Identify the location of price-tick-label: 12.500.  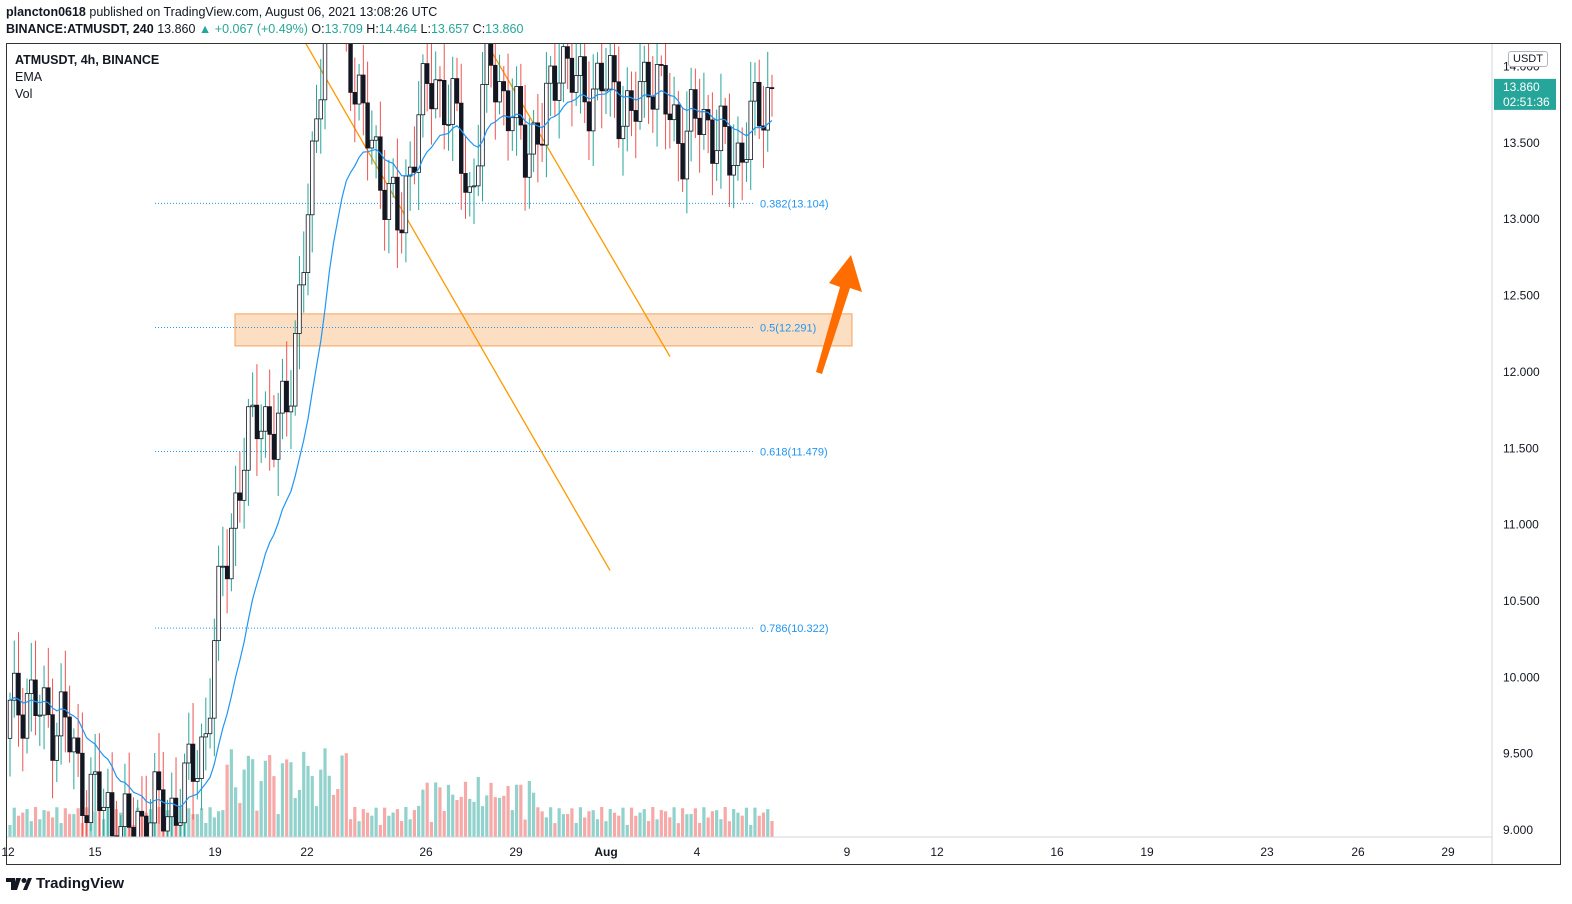
(1521, 296).